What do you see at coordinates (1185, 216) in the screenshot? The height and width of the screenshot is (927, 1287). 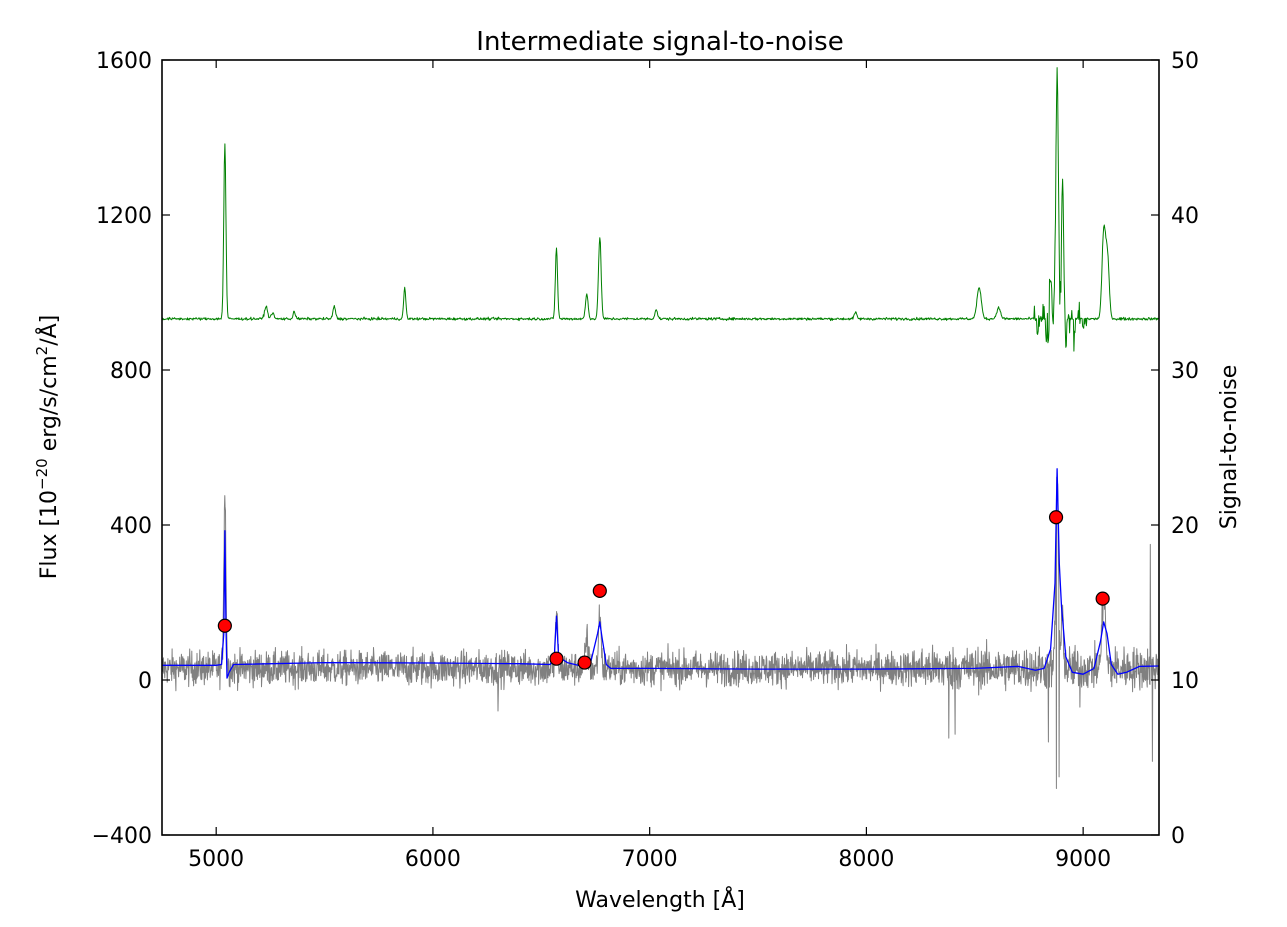 I see `y2-tick-label: 40` at bounding box center [1185, 216].